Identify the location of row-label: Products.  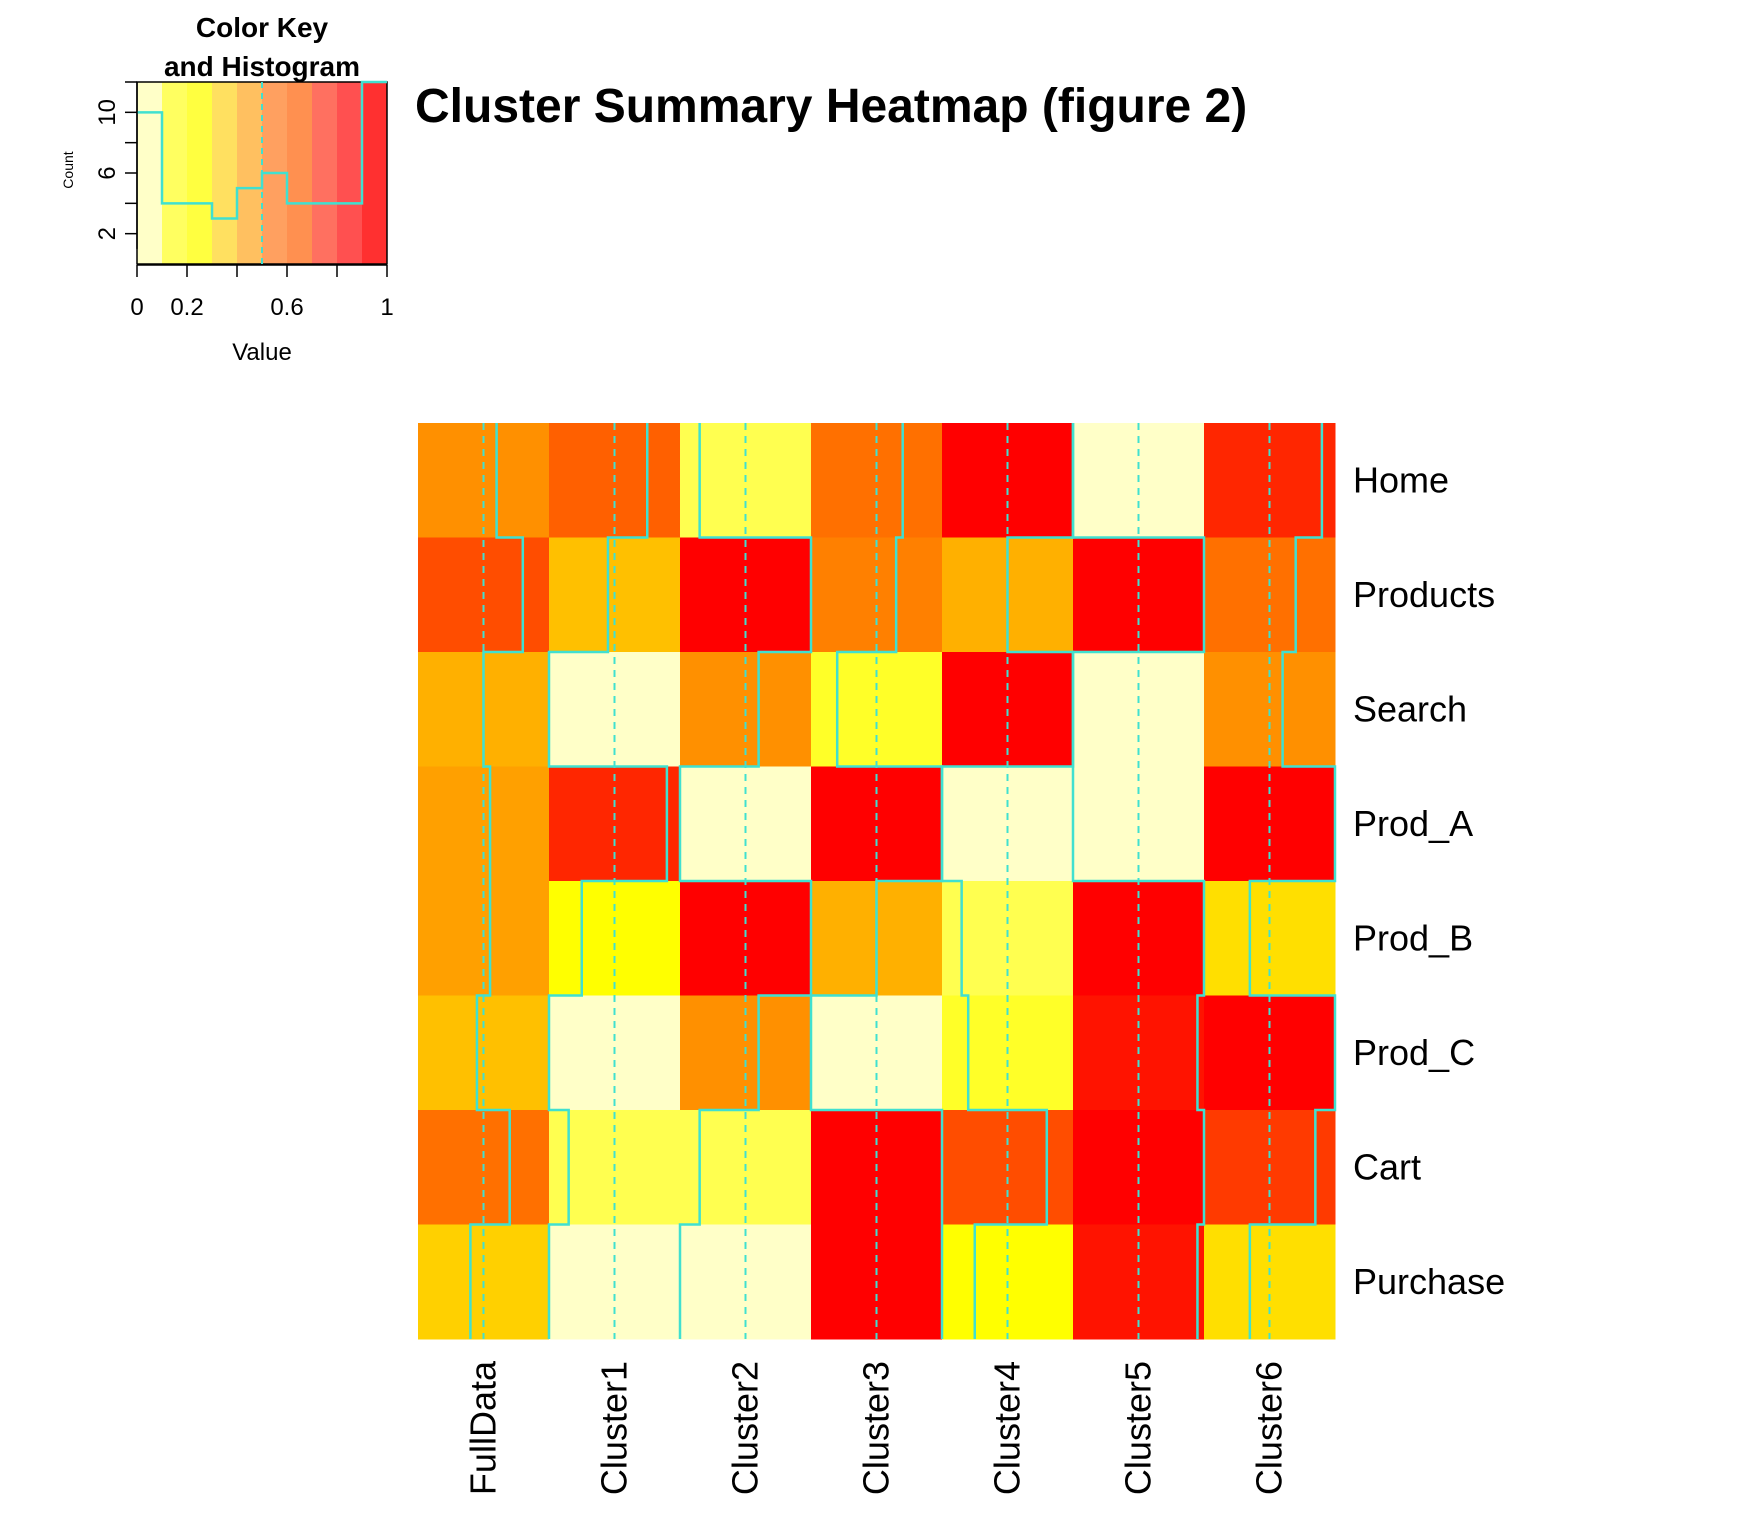
(1424, 594).